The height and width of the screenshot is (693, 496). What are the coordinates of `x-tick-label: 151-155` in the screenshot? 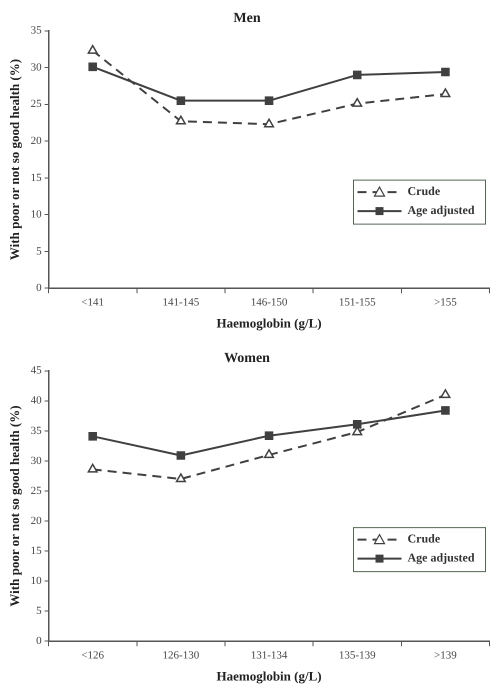 It's located at (357, 302).